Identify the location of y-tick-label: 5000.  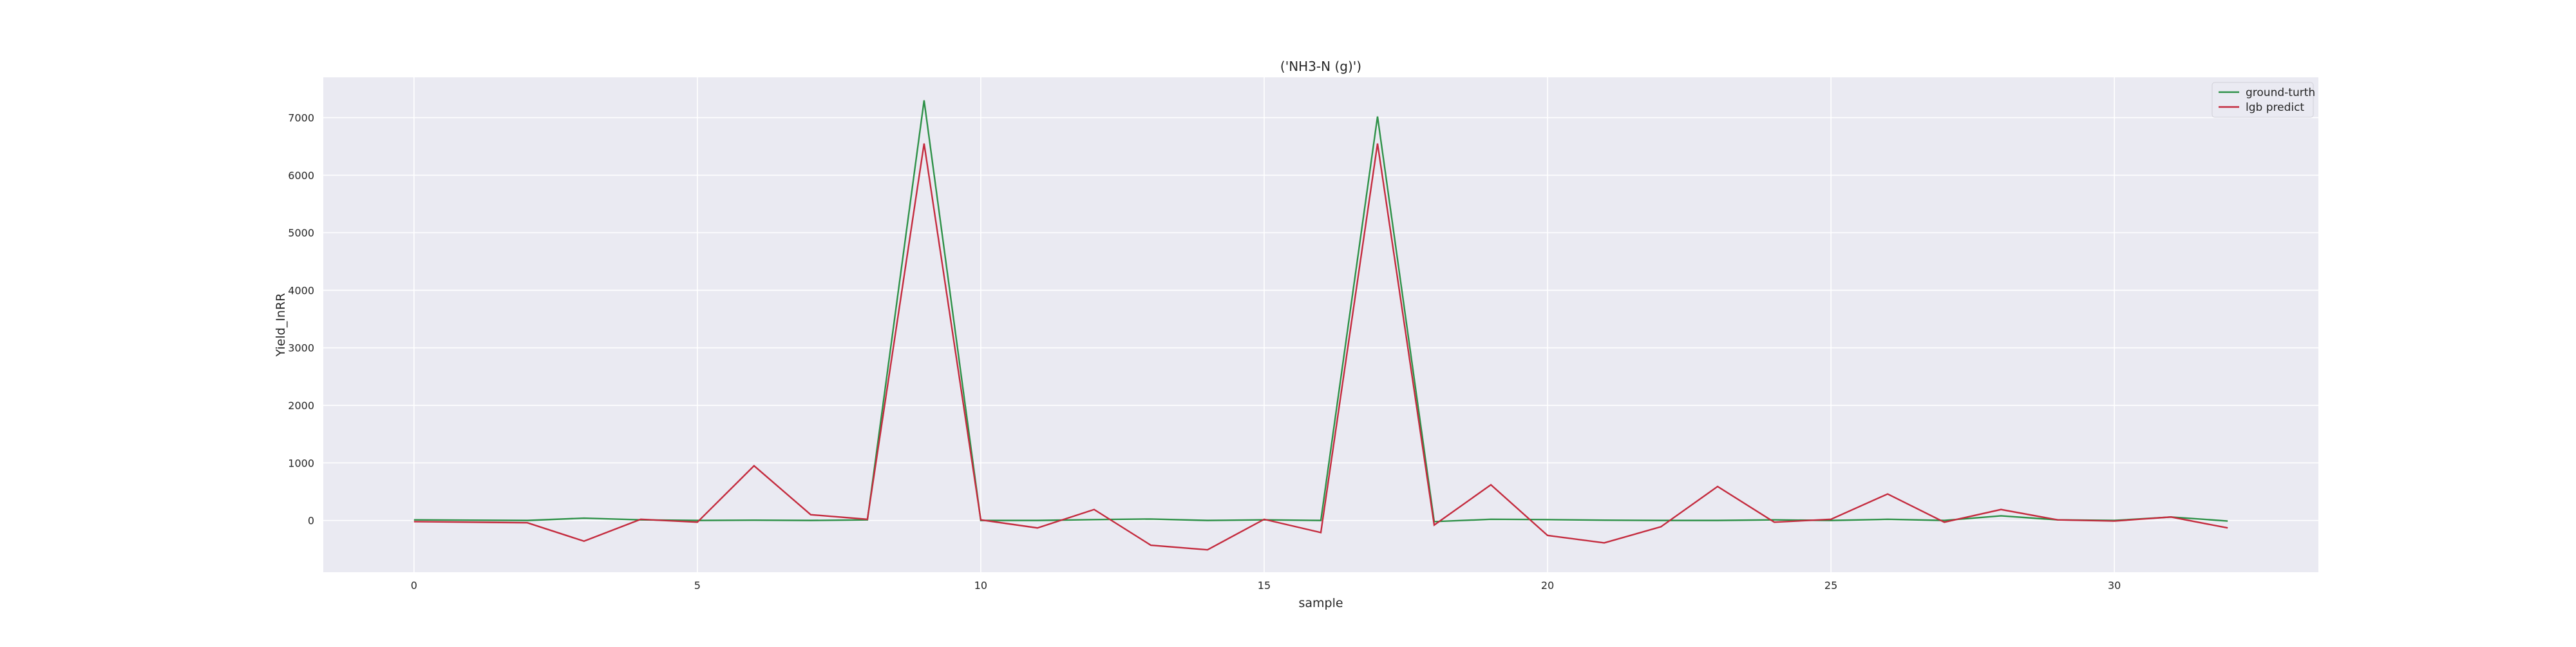
(301, 233).